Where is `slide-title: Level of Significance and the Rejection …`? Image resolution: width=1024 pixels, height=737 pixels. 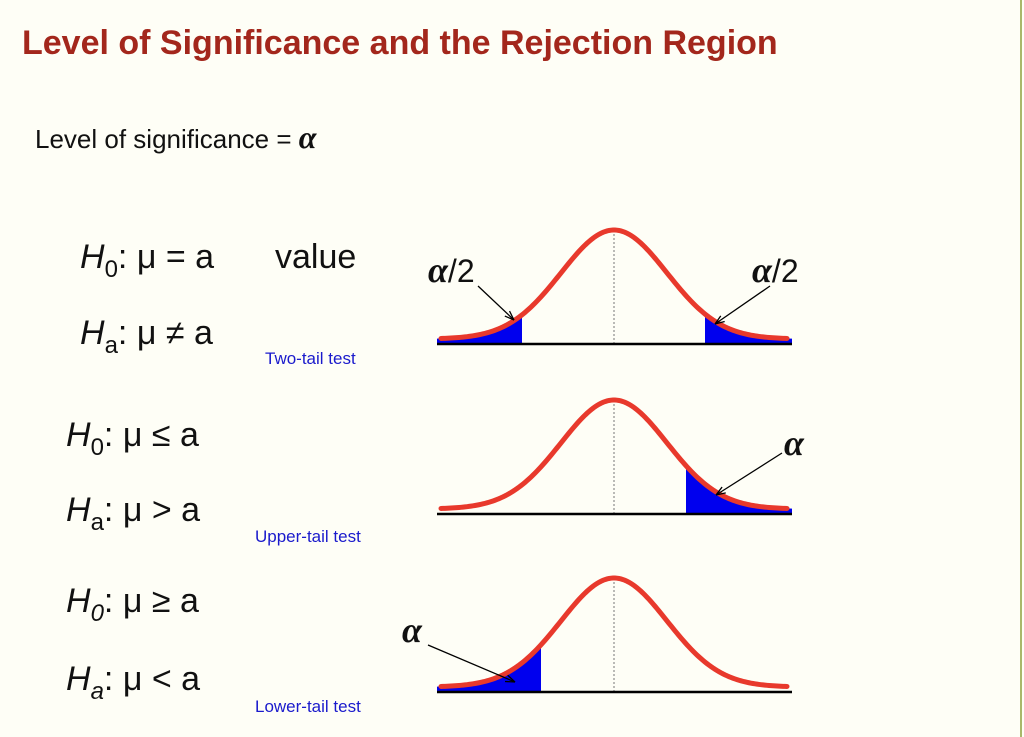 slide-title: Level of Significance and the Rejection … is located at coordinates (400, 43).